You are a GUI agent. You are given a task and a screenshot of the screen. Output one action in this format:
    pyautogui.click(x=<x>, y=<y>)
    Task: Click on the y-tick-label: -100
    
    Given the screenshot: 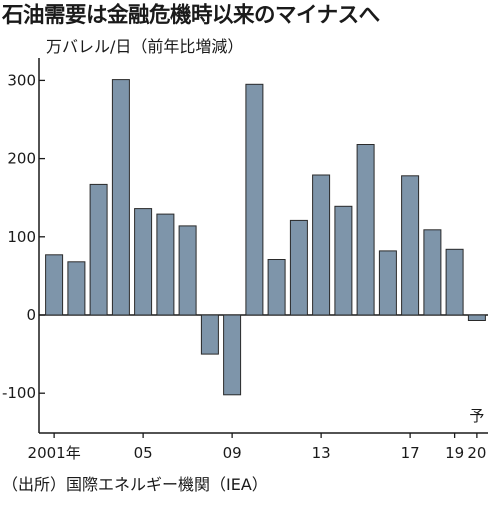 What is the action you would take?
    pyautogui.click(x=19, y=393)
    